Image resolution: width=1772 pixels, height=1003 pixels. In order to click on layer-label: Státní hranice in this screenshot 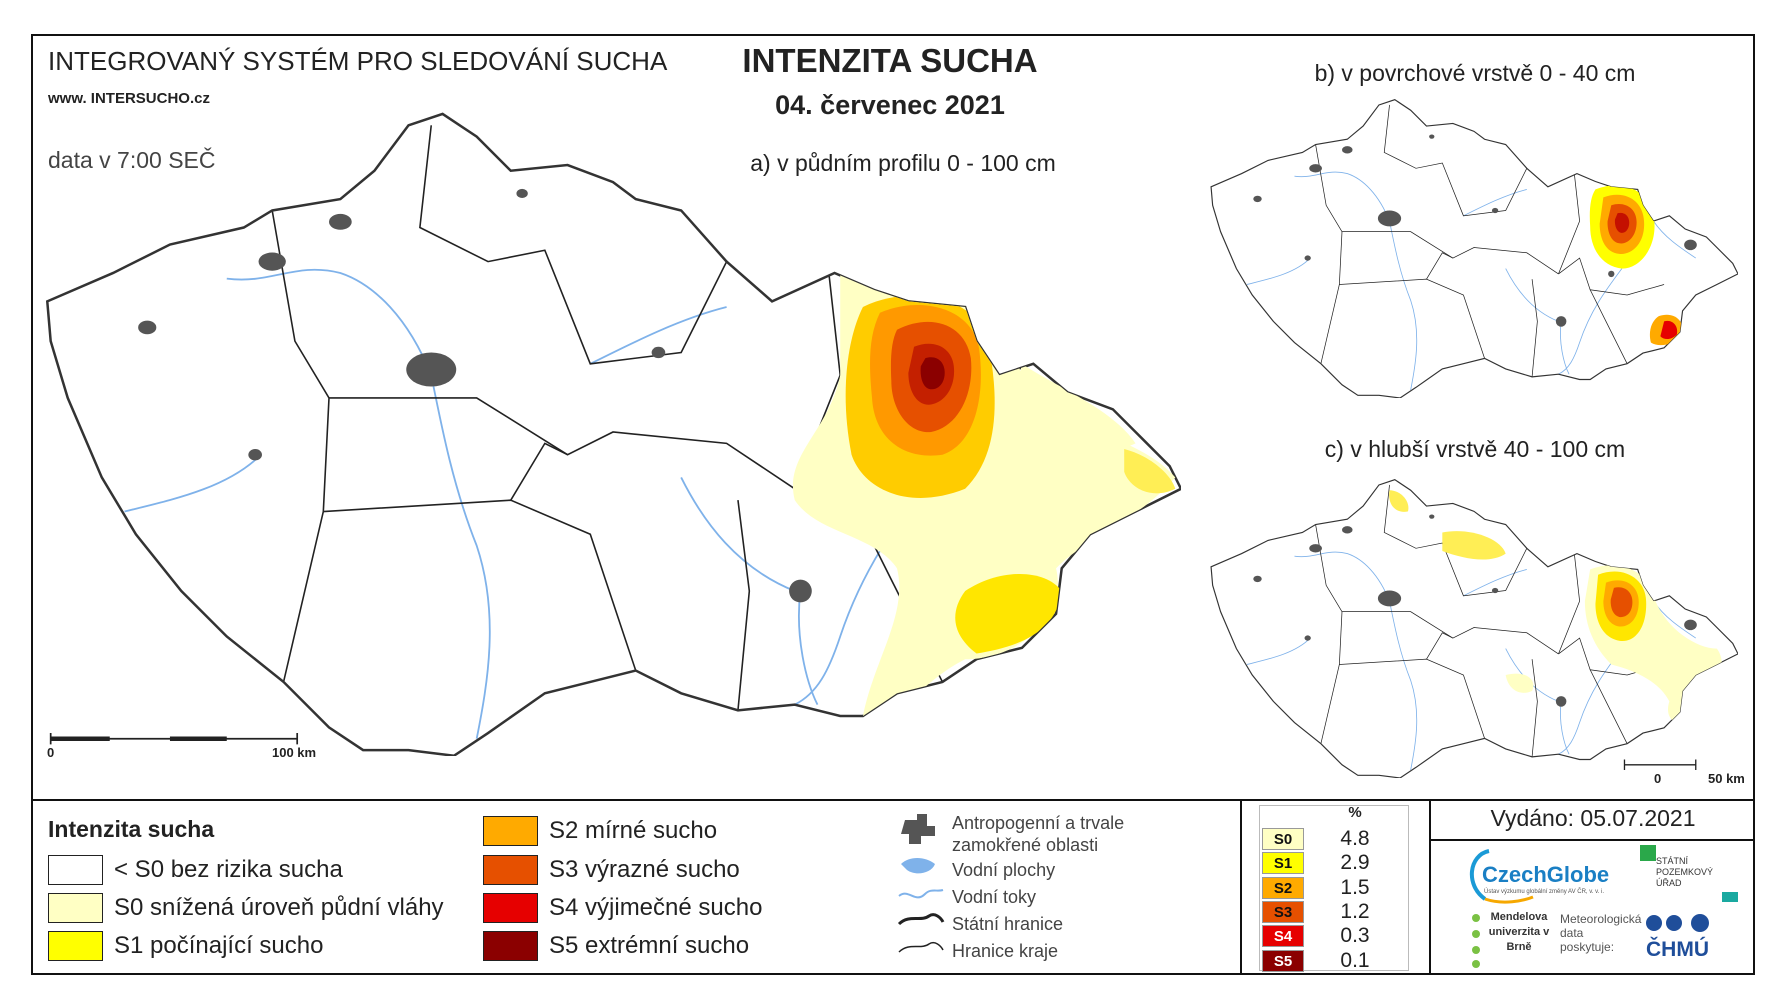, I will do `click(1008, 924)`.